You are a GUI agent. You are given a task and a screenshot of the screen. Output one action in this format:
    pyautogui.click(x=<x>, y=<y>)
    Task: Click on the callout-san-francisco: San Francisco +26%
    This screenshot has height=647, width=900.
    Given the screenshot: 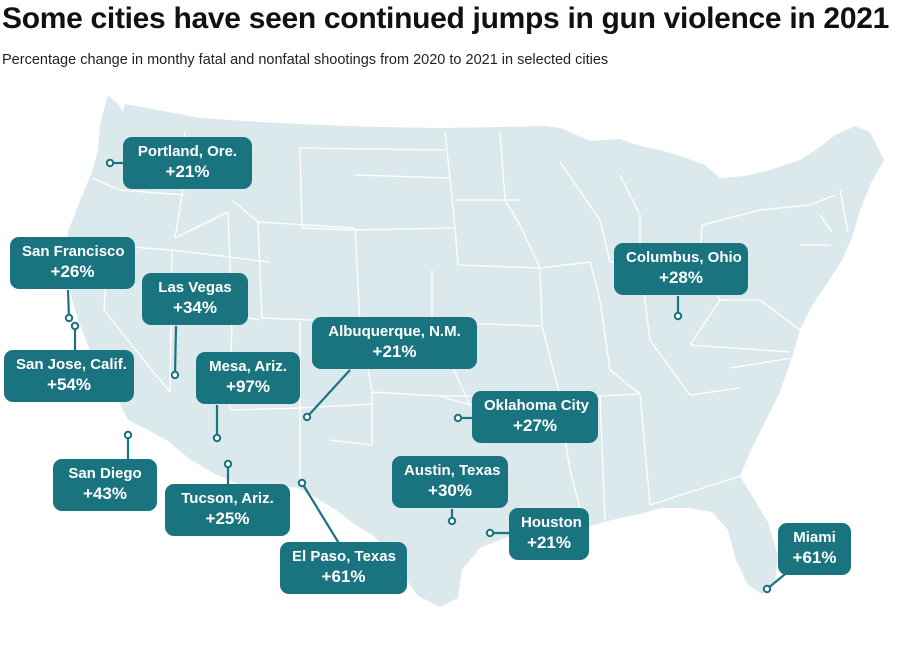 What is the action you would take?
    pyautogui.click(x=72, y=263)
    